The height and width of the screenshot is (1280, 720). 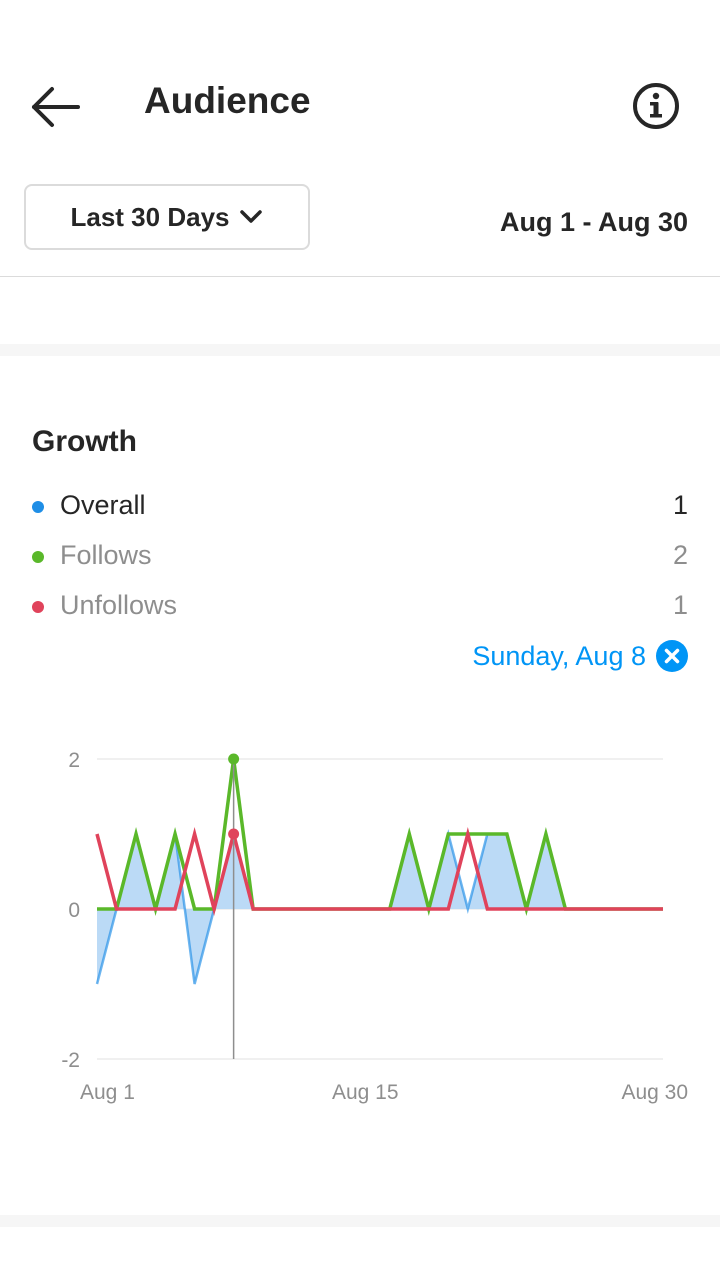 I want to click on back-button, so click(x=56, y=107).